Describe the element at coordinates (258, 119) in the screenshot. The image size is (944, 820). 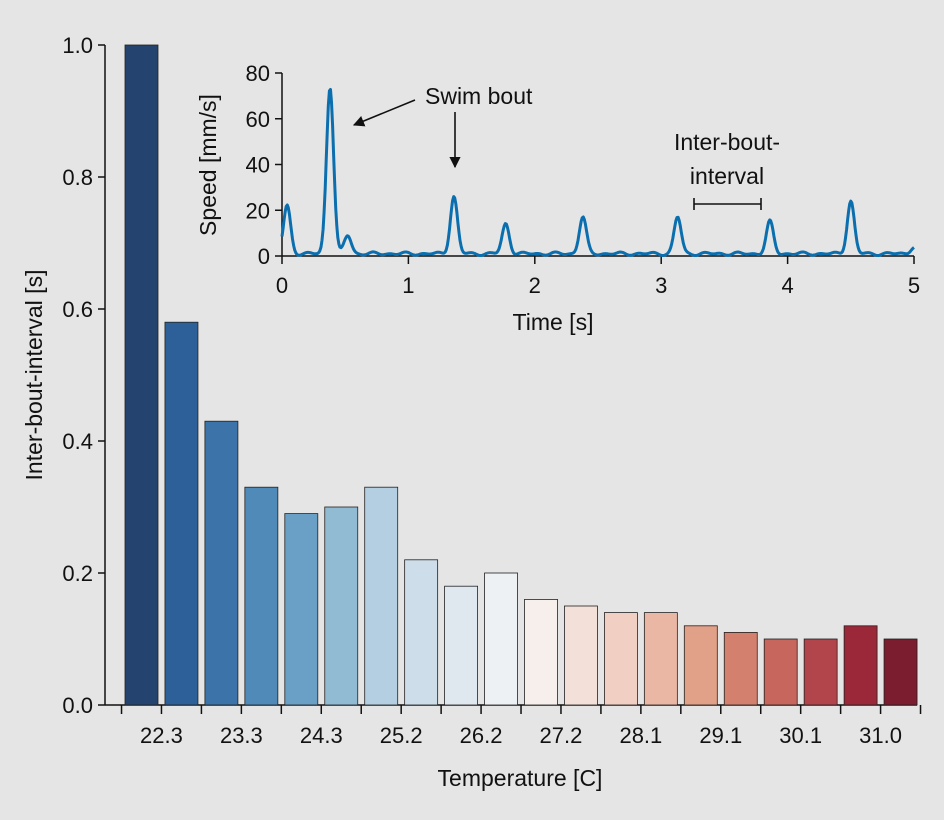
I see `inset-y-tick-label: 60` at that location.